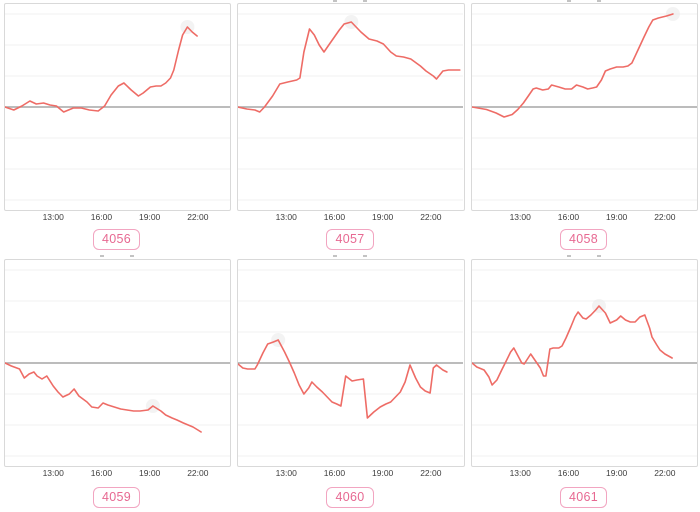  I want to click on badge-row: 4056, so click(116, 239).